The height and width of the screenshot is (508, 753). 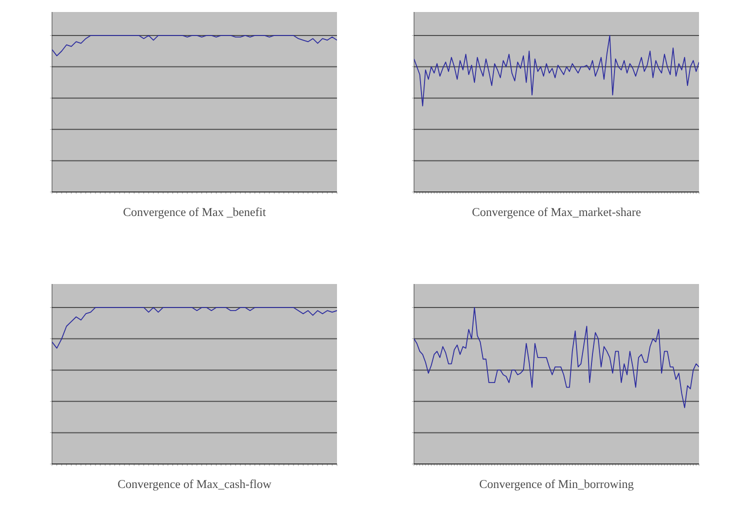 I want to click on text: Convergence of Max _benefit, so click(x=195, y=213).